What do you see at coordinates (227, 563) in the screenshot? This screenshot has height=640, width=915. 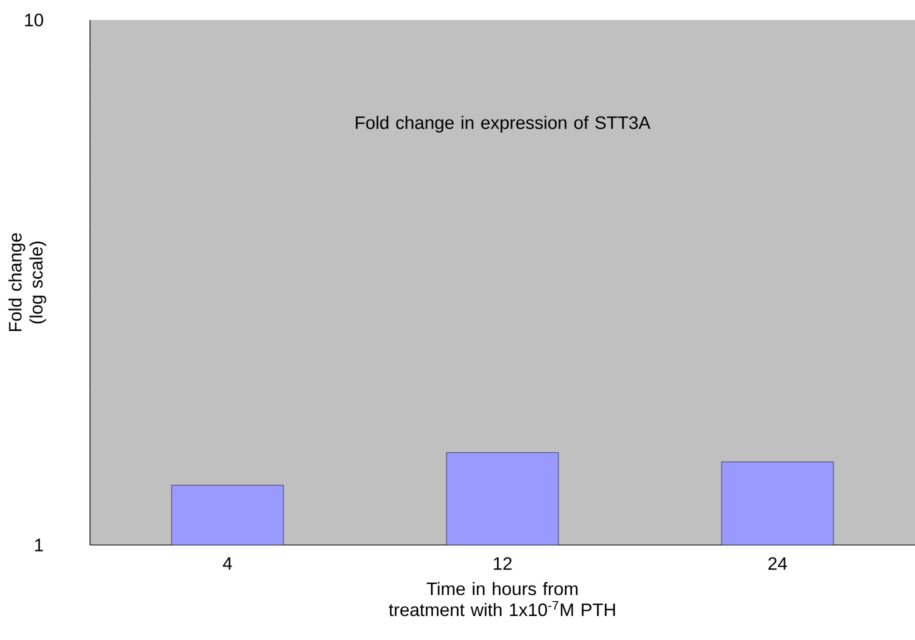 I see `x-tick-label: 4` at bounding box center [227, 563].